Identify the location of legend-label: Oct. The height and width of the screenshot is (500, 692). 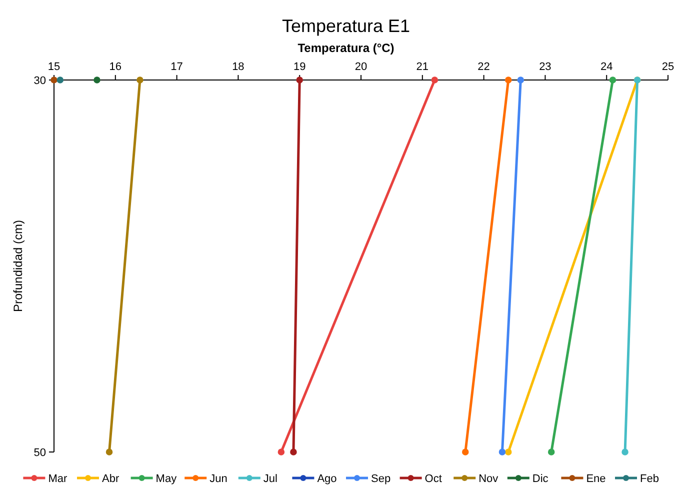
(433, 479).